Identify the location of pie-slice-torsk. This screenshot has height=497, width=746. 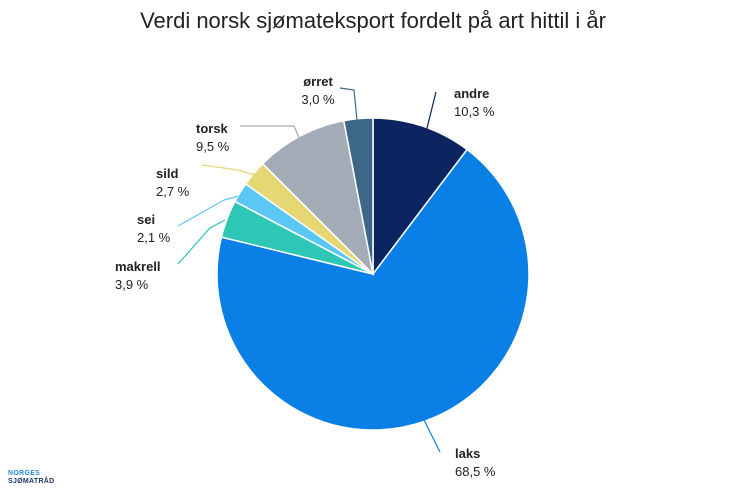
(318, 198).